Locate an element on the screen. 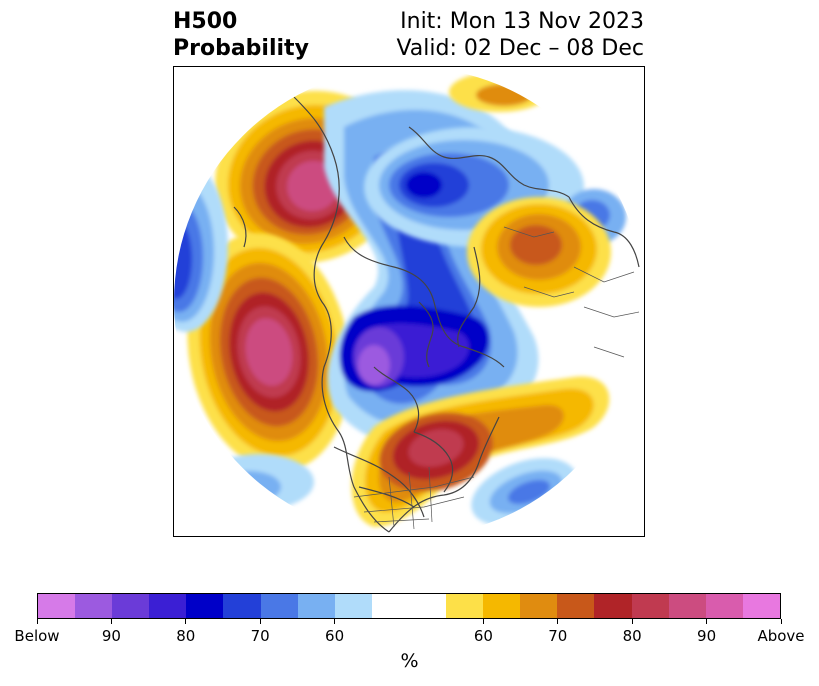 The height and width of the screenshot is (686, 819). valid-period: Valid: 02 Dec – 08 Dec is located at coordinates (520, 48).